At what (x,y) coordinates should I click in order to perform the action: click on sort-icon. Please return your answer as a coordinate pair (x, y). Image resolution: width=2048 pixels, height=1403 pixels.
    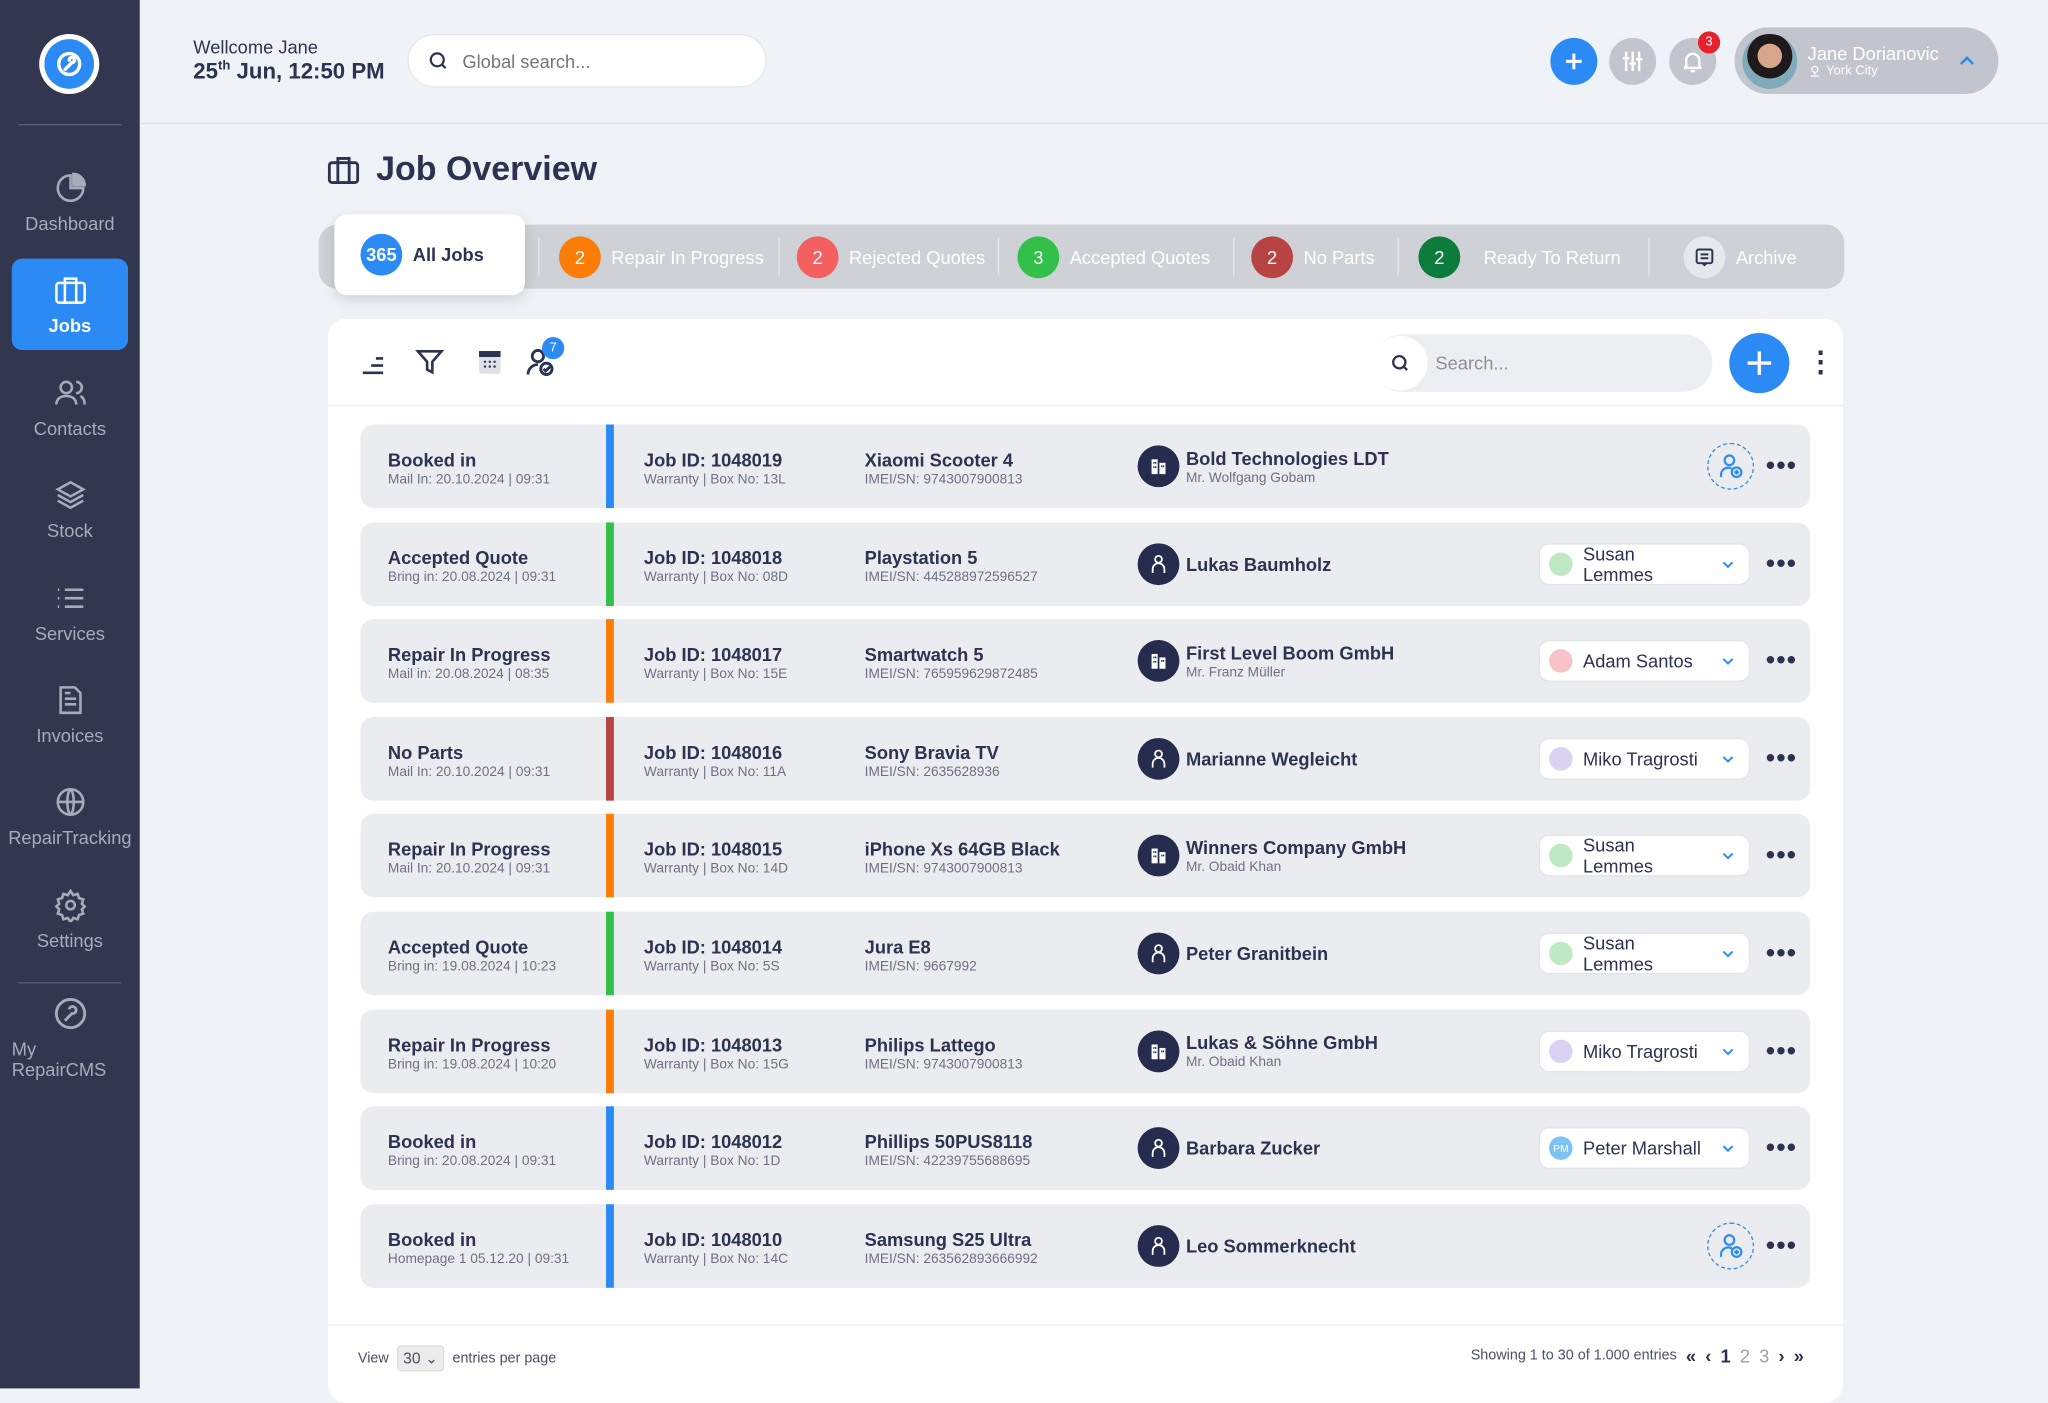
    Looking at the image, I should click on (373, 364).